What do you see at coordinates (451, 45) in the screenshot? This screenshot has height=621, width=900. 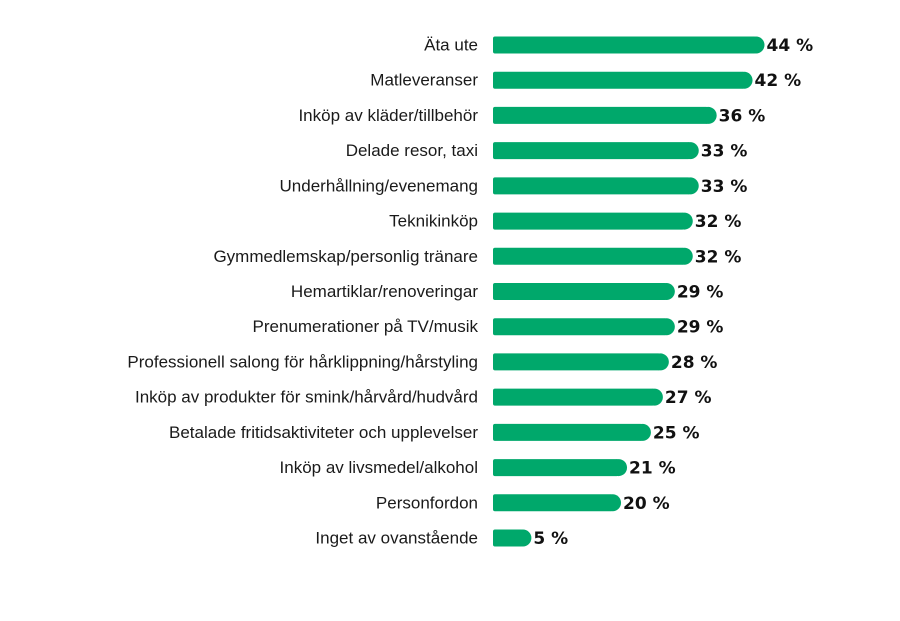 I see `category-label: Äta ute` at bounding box center [451, 45].